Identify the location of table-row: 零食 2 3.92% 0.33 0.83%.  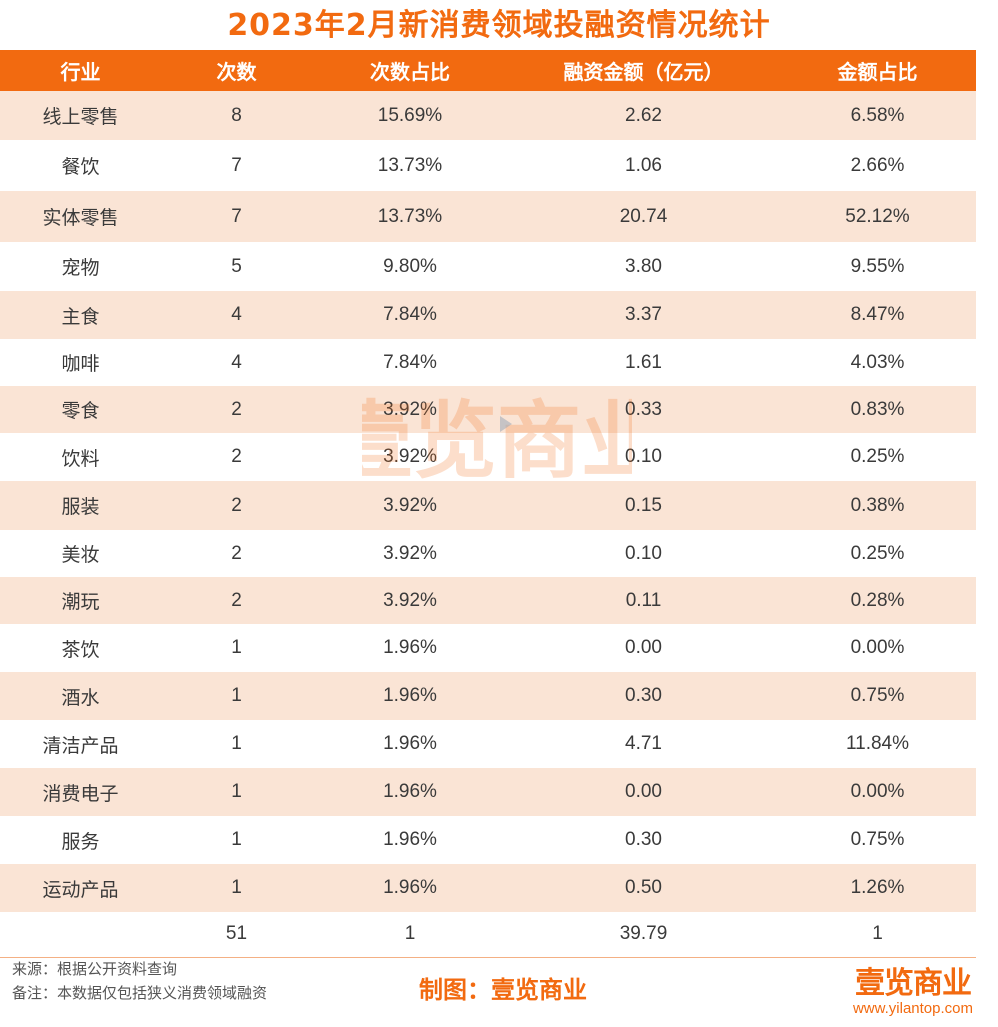
(488, 409).